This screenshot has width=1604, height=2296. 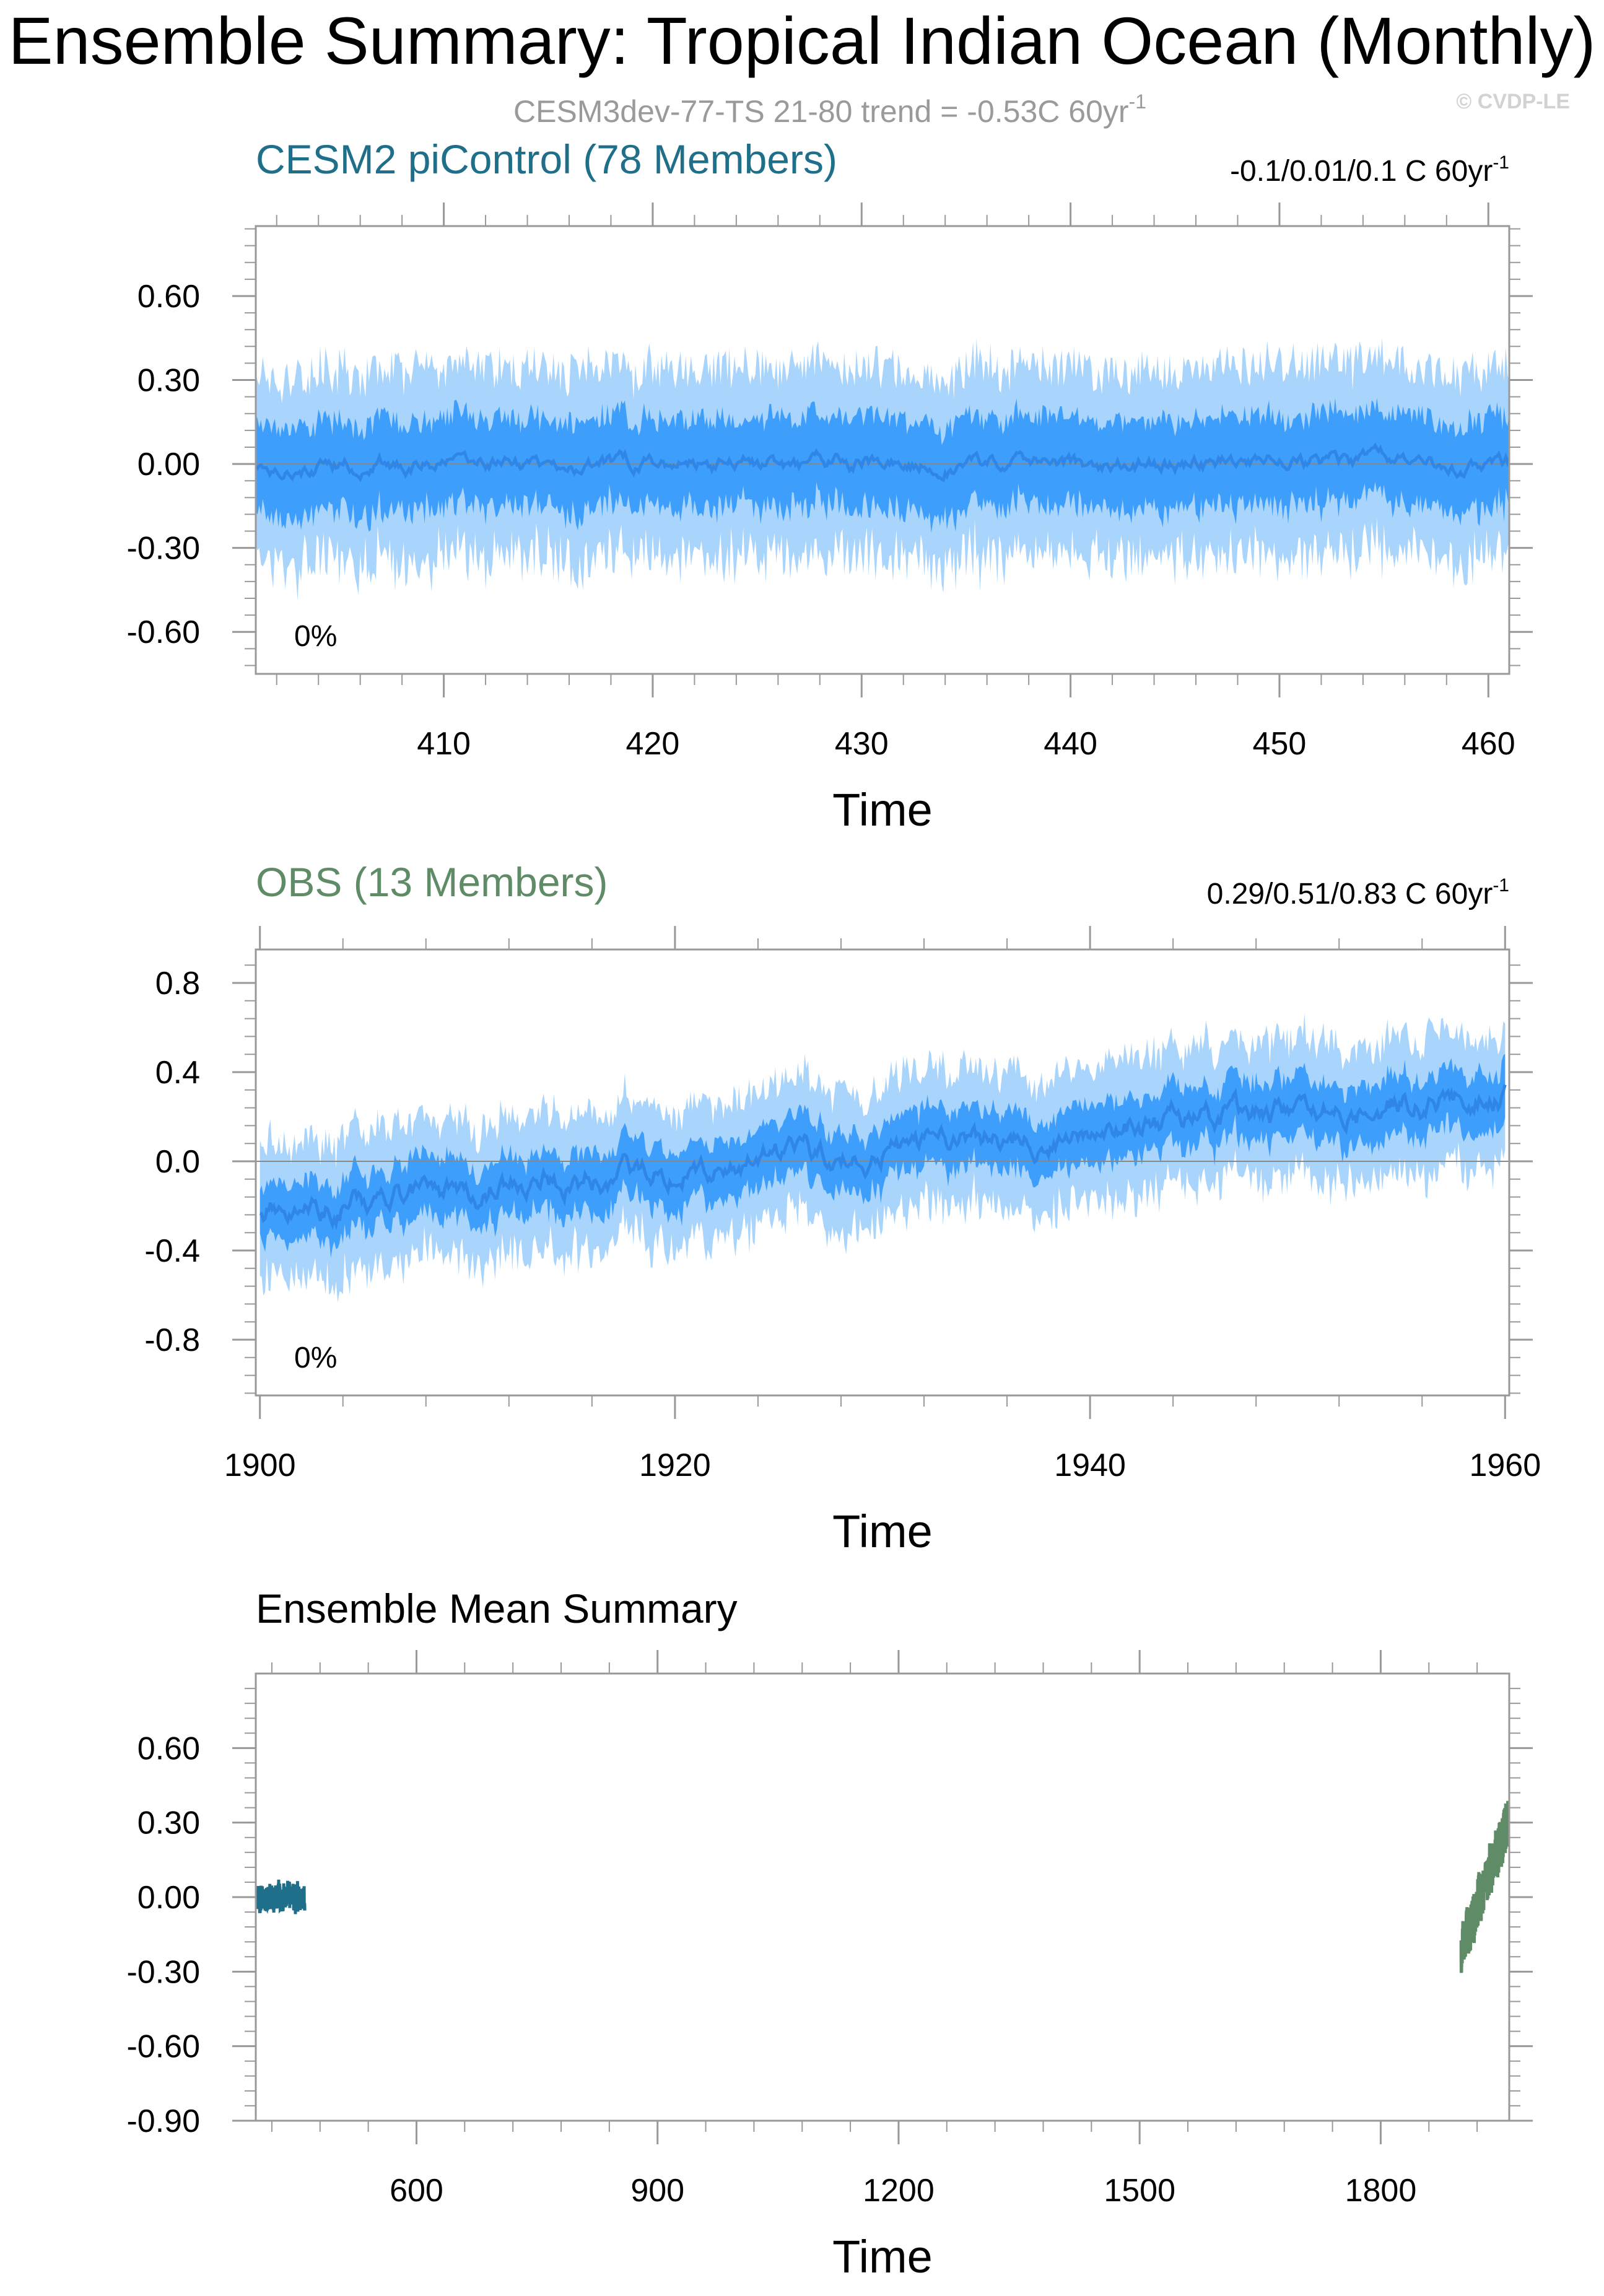 What do you see at coordinates (1505, 1465) in the screenshot?
I see `x-tick-label: 1960` at bounding box center [1505, 1465].